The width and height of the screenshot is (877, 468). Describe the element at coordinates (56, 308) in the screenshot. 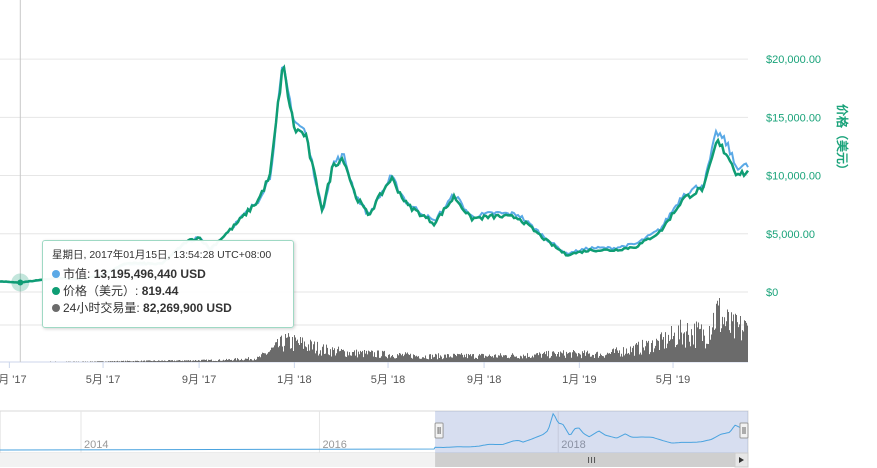

I see `volume-dot-icon` at that location.